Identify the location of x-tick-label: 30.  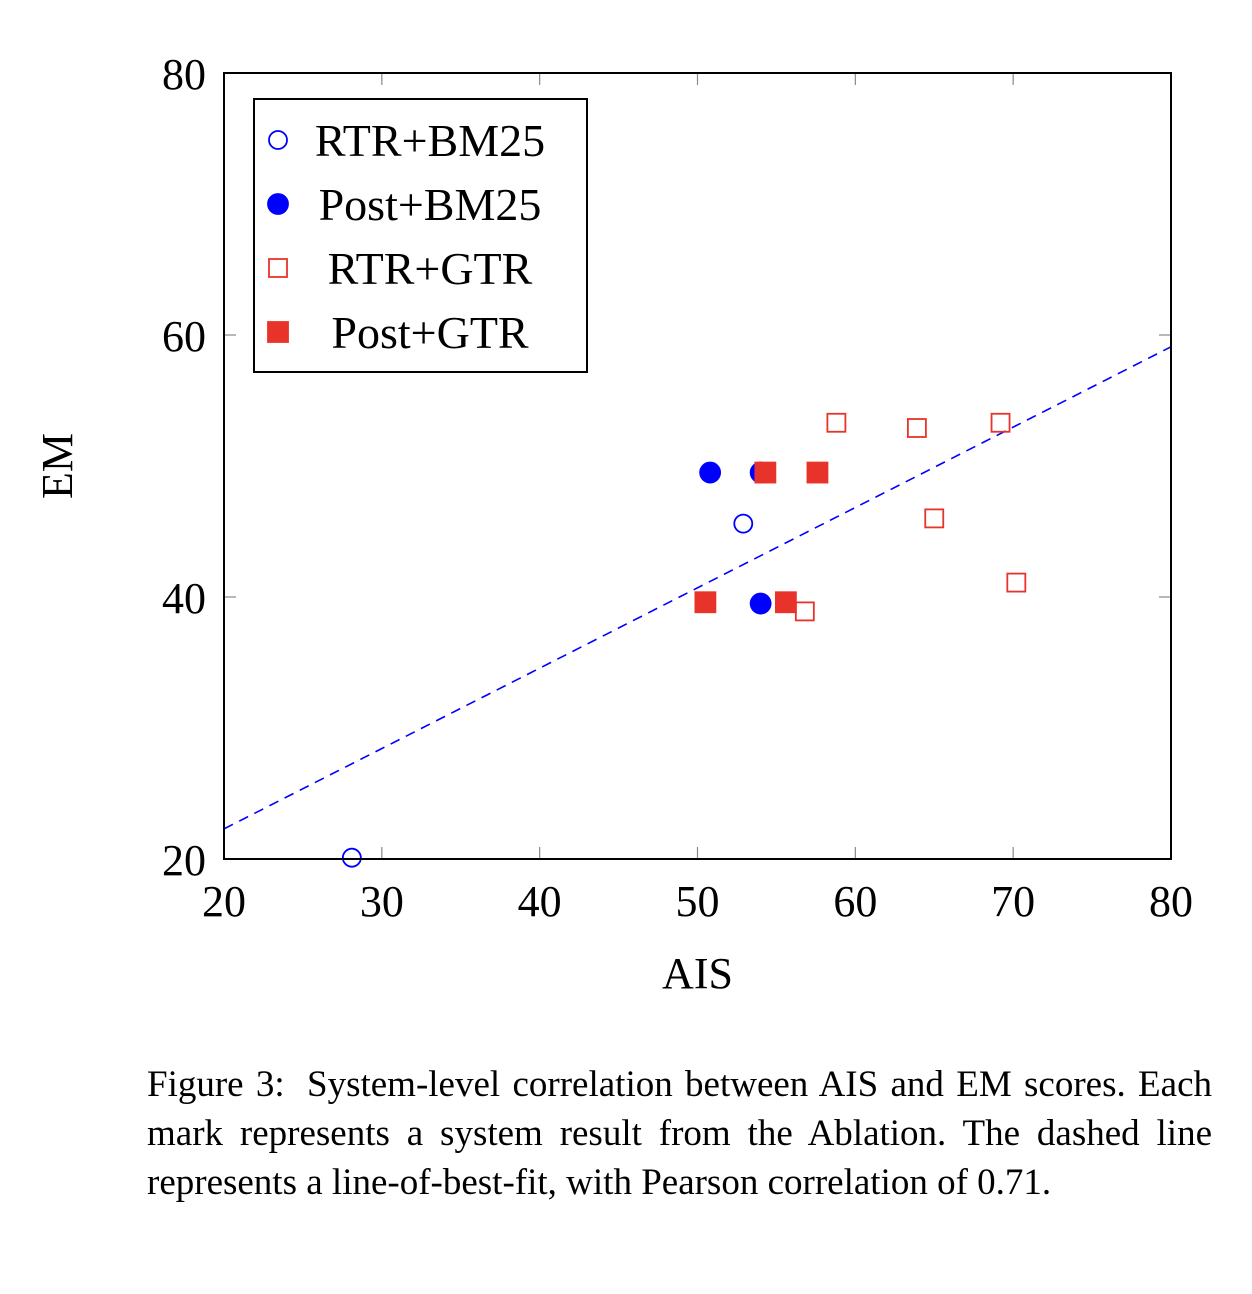
(382, 901).